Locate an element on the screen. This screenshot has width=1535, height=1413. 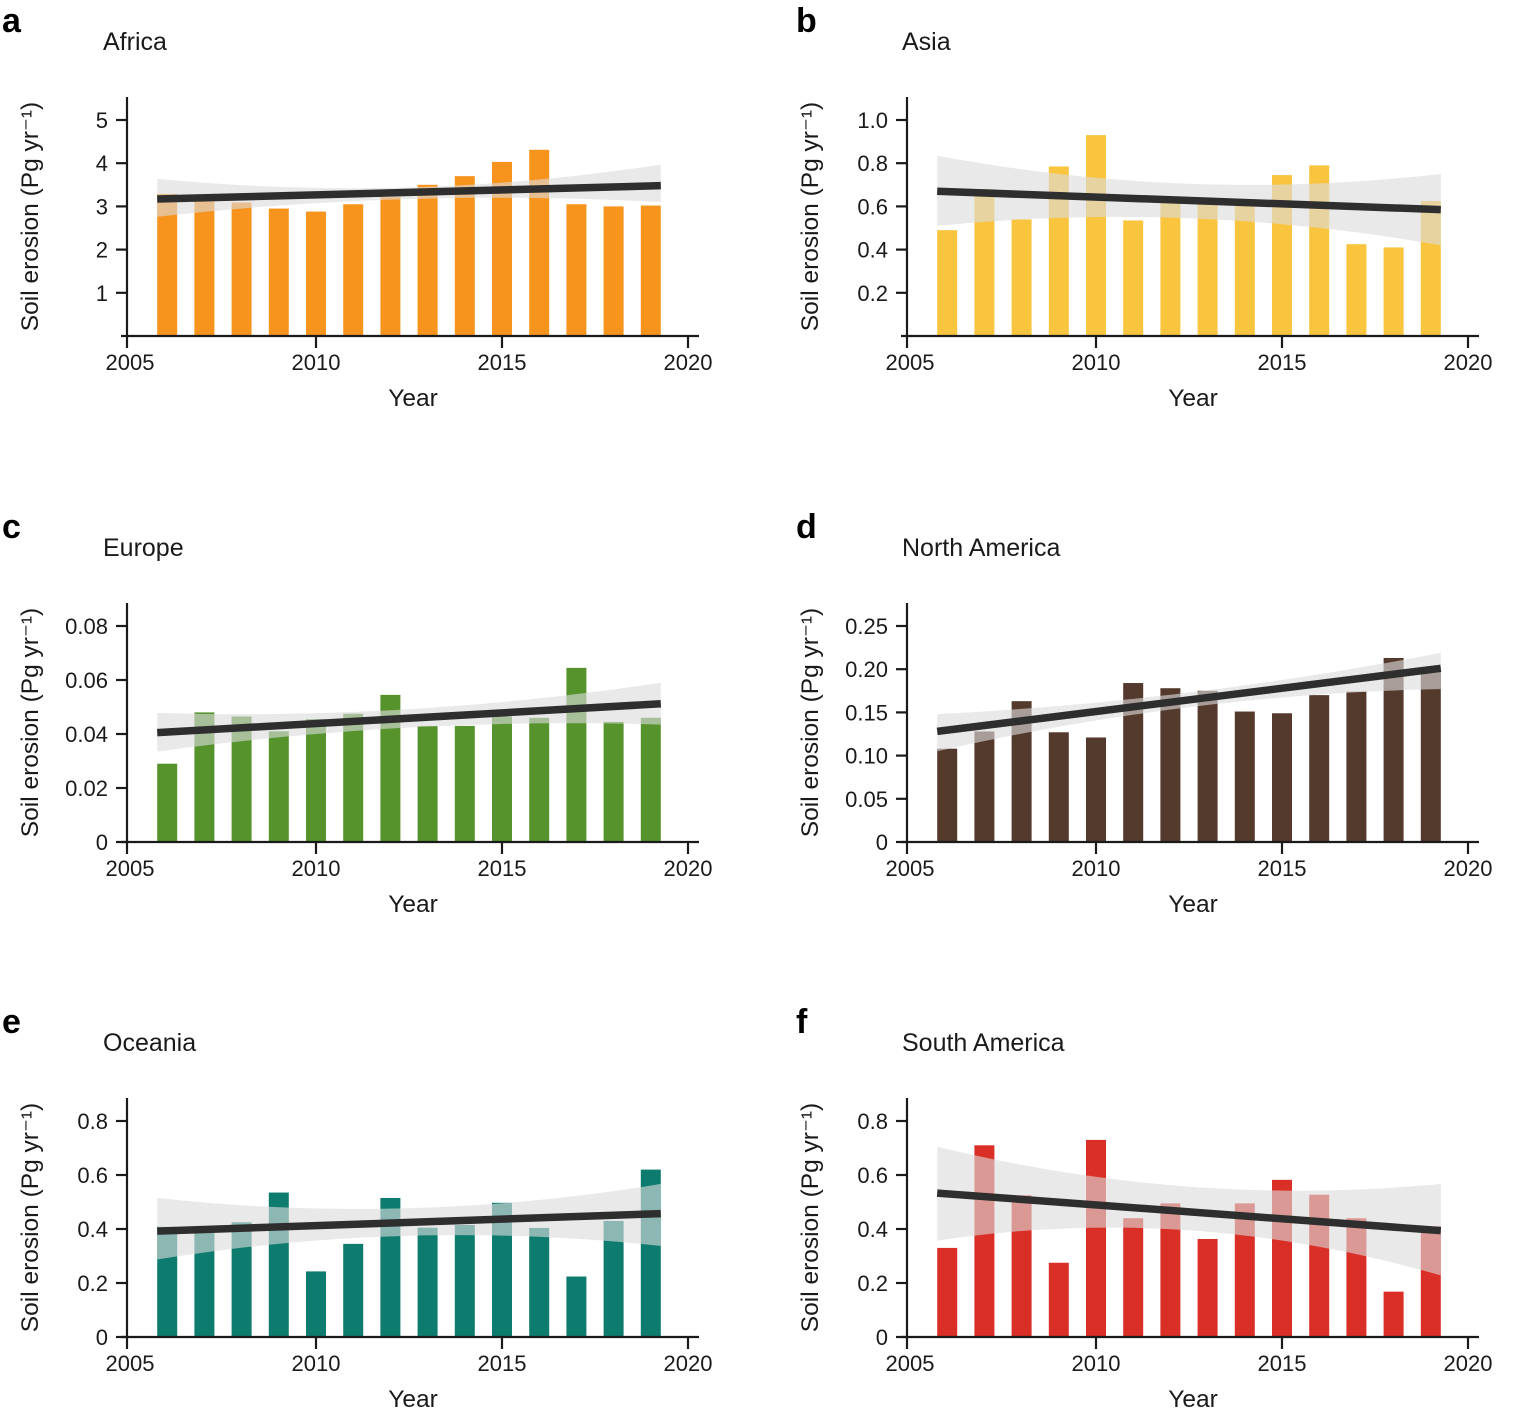
panel-title-asia: Asia is located at coordinates (926, 42).